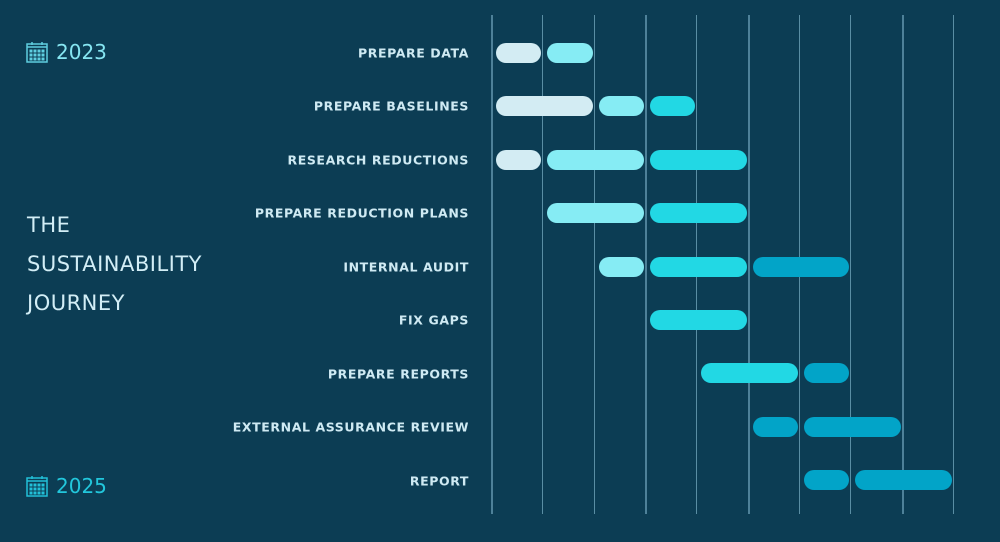  I want to click on task-label: INTERNAL AUDIT, so click(406, 267).